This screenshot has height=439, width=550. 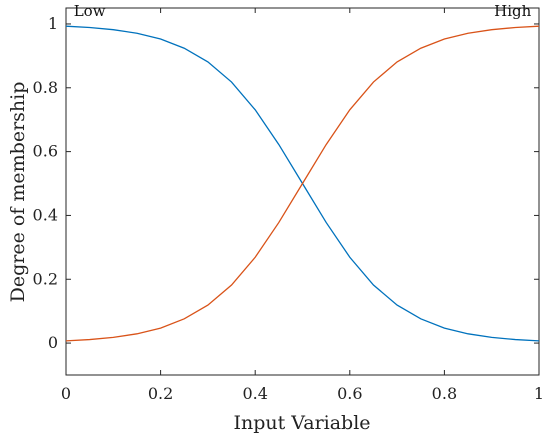 I want to click on y-tick-label: 0.4, so click(x=45, y=214).